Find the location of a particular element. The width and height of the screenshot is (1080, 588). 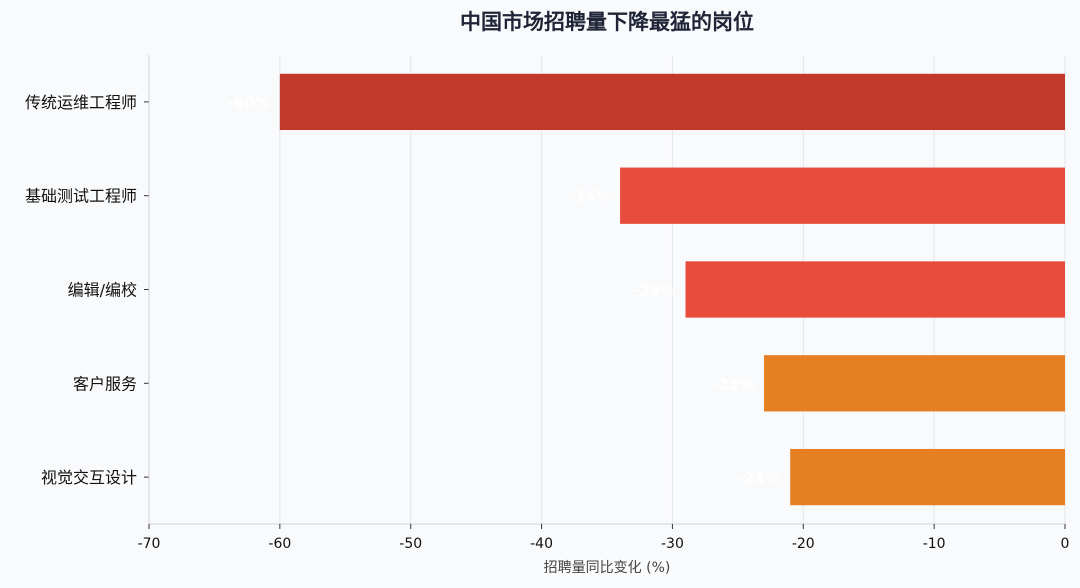

chart-title: 中国市场招聘量下降最猛的岗位 is located at coordinates (607, 22).